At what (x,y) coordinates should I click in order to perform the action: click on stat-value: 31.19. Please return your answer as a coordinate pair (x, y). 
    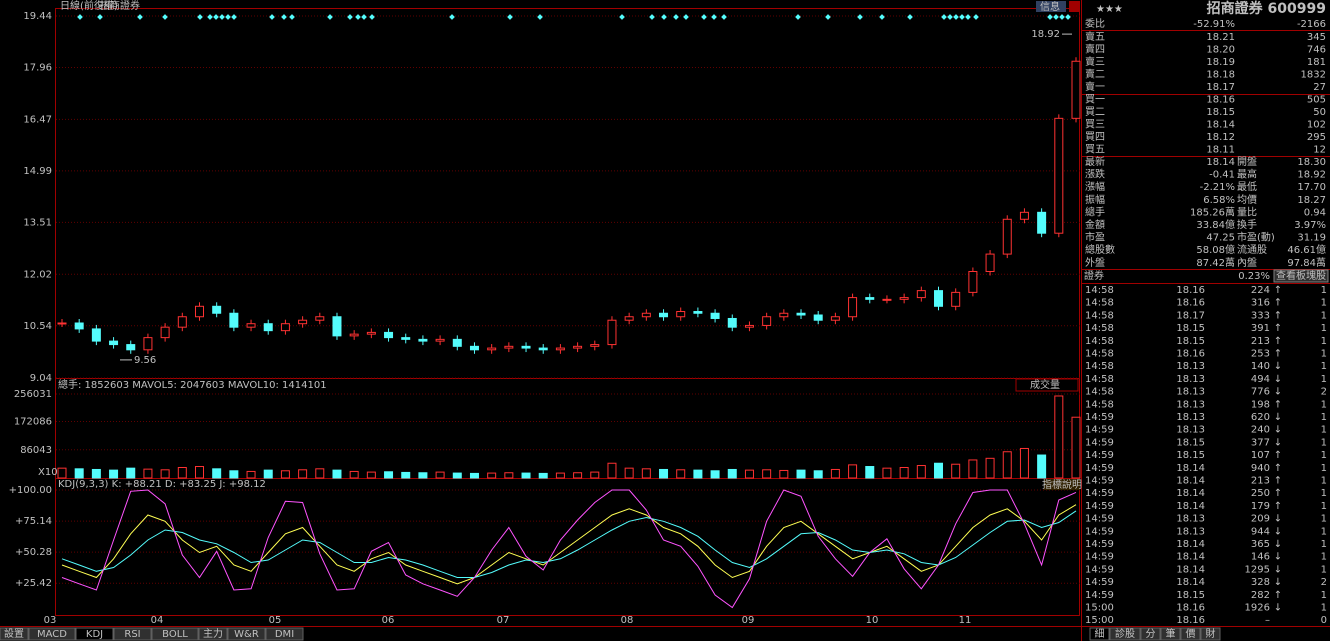
    Looking at the image, I should click on (1311, 238).